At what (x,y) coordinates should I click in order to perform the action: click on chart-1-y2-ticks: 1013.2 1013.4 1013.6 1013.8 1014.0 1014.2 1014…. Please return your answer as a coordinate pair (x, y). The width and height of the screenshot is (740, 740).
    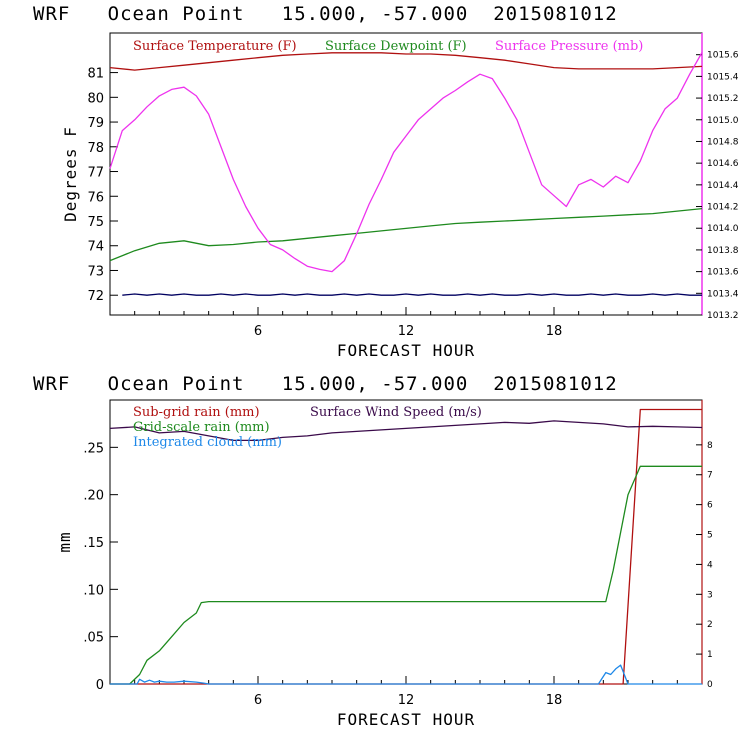
    Looking at the image, I should click on (717, 186).